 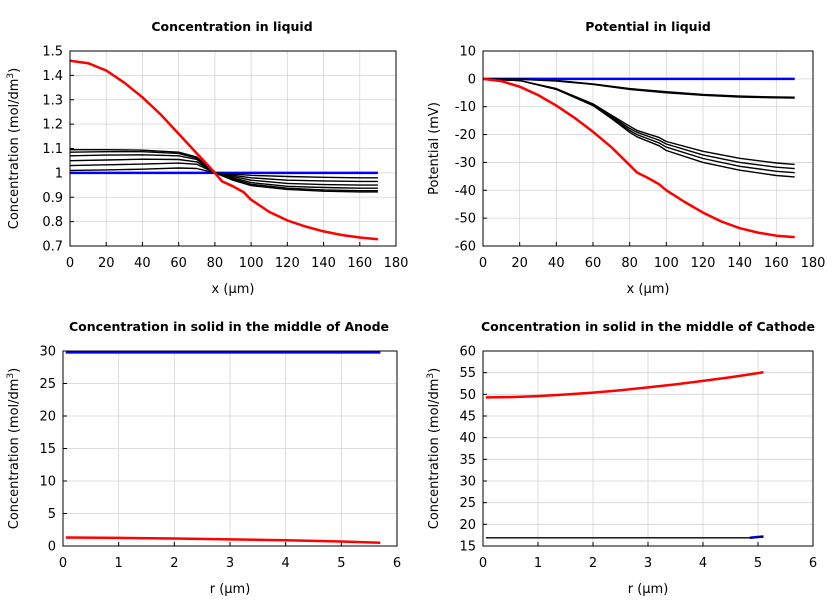 What do you see at coordinates (467, 438) in the screenshot?
I see `y-tick-label: 40` at bounding box center [467, 438].